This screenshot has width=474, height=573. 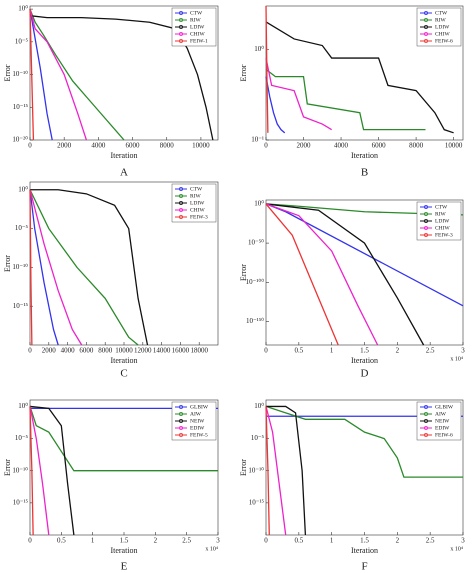 What do you see at coordinates (123, 374) in the screenshot?
I see `panel-caption: C` at bounding box center [123, 374].